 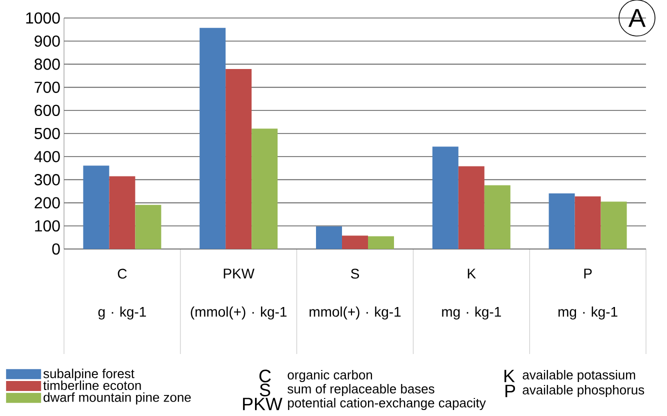 What do you see at coordinates (637, 18) in the screenshot?
I see `annotation: A` at bounding box center [637, 18].